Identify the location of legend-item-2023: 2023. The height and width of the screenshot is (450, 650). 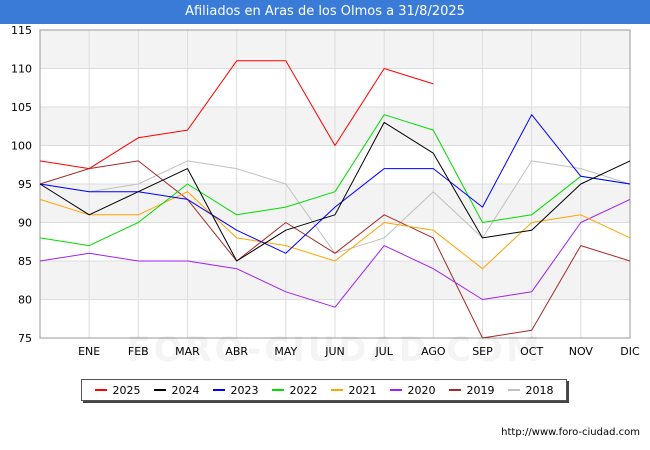
(235, 390).